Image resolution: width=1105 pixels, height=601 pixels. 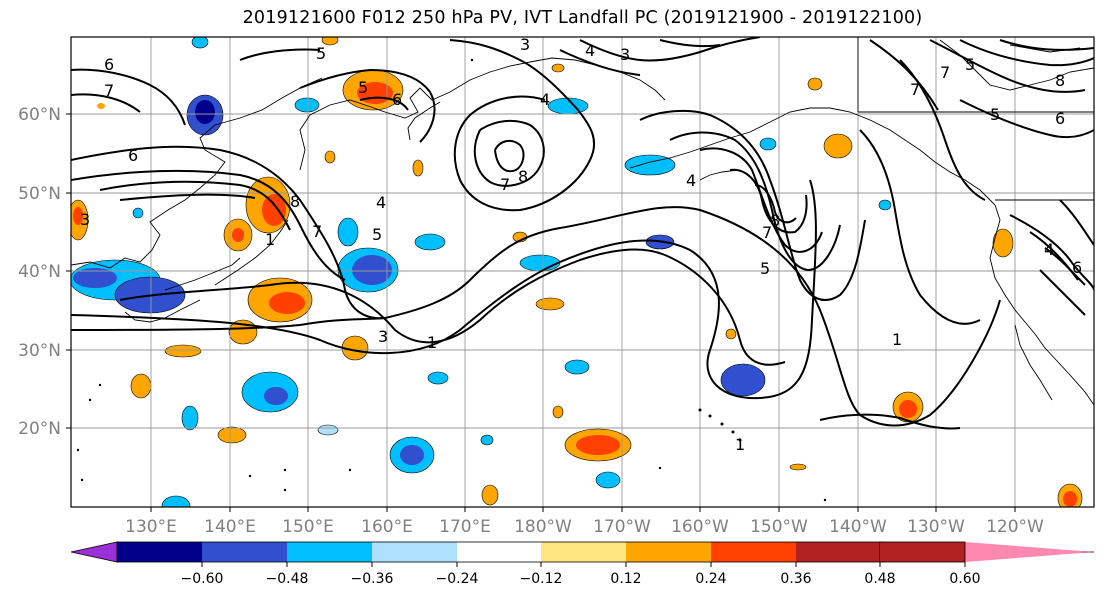 I want to click on lon-label: 170°W, so click(x=622, y=527).